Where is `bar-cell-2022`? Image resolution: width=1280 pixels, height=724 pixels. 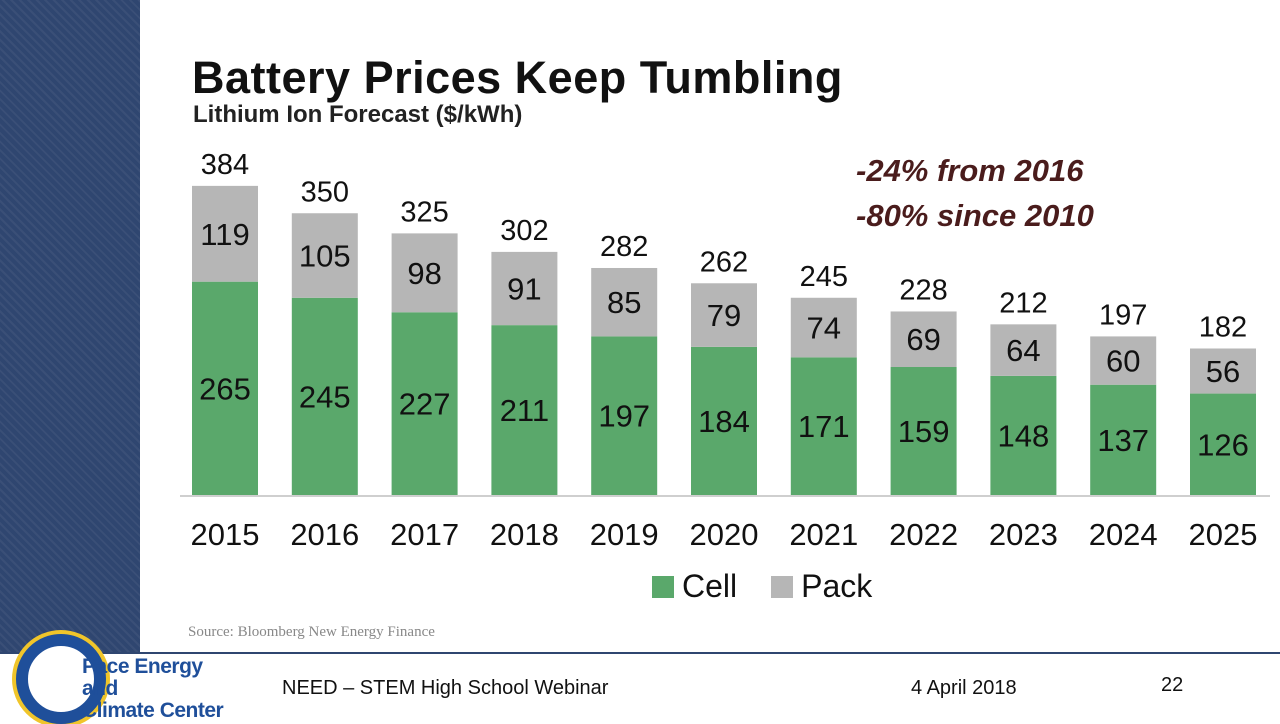
bar-cell-2022 is located at coordinates (923, 431).